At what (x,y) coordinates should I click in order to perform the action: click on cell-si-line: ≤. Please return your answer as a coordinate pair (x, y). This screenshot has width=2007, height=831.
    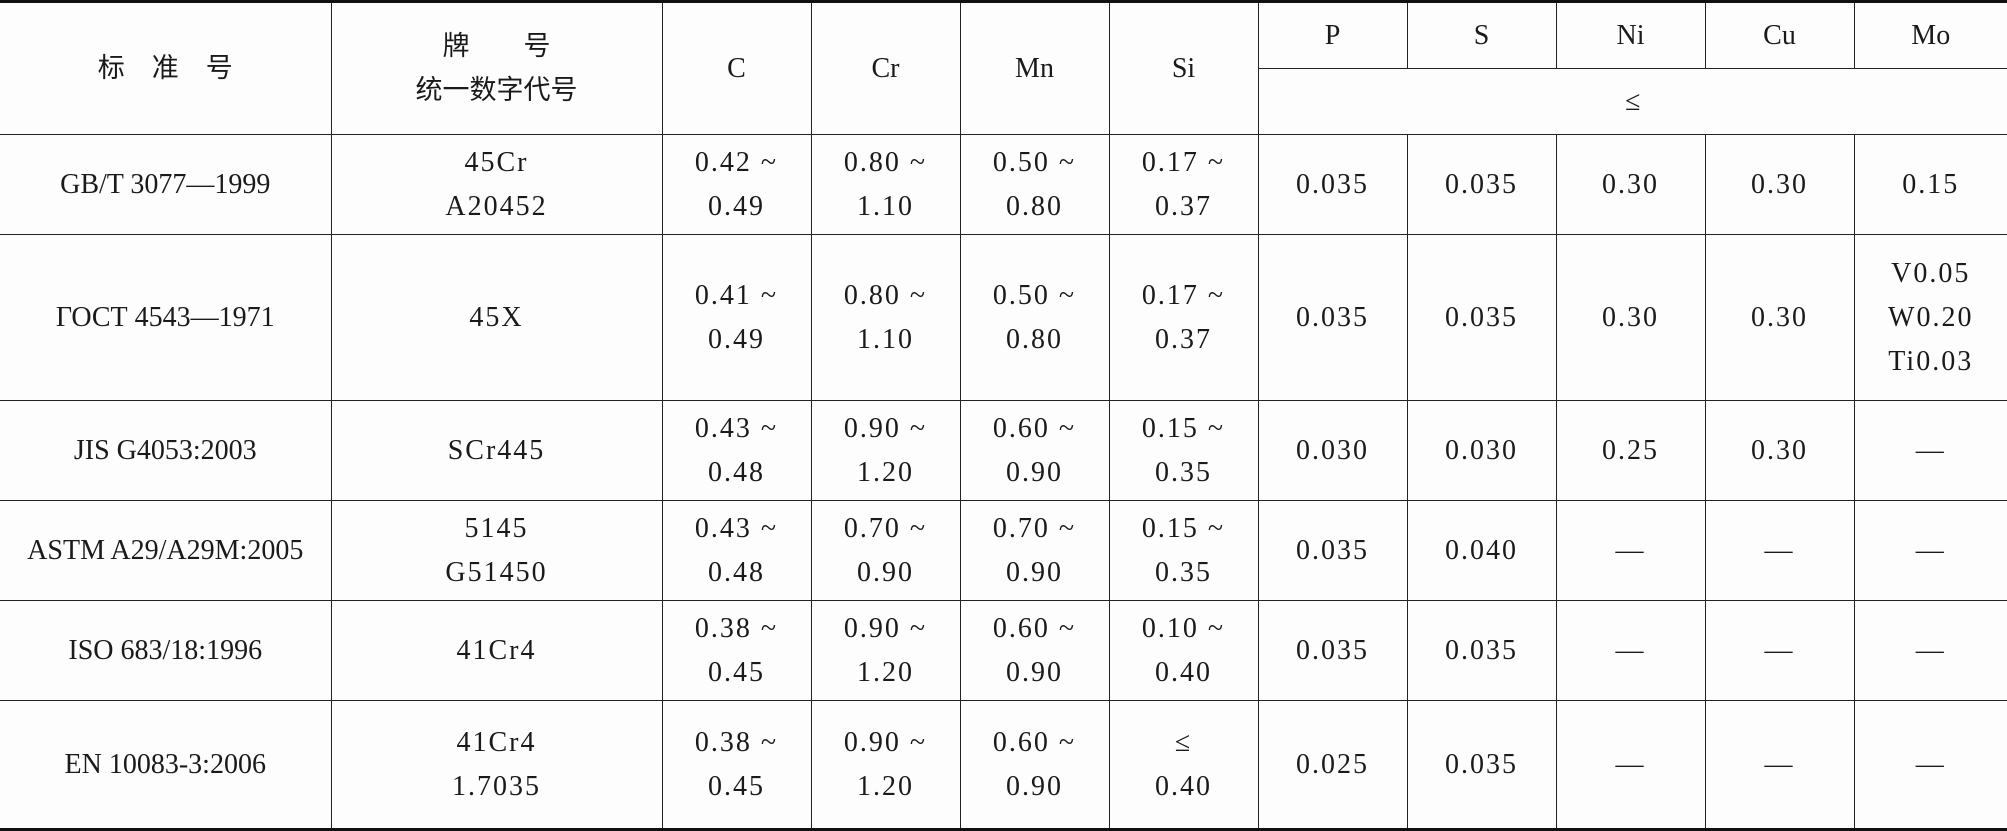
    Looking at the image, I should click on (1184, 743).